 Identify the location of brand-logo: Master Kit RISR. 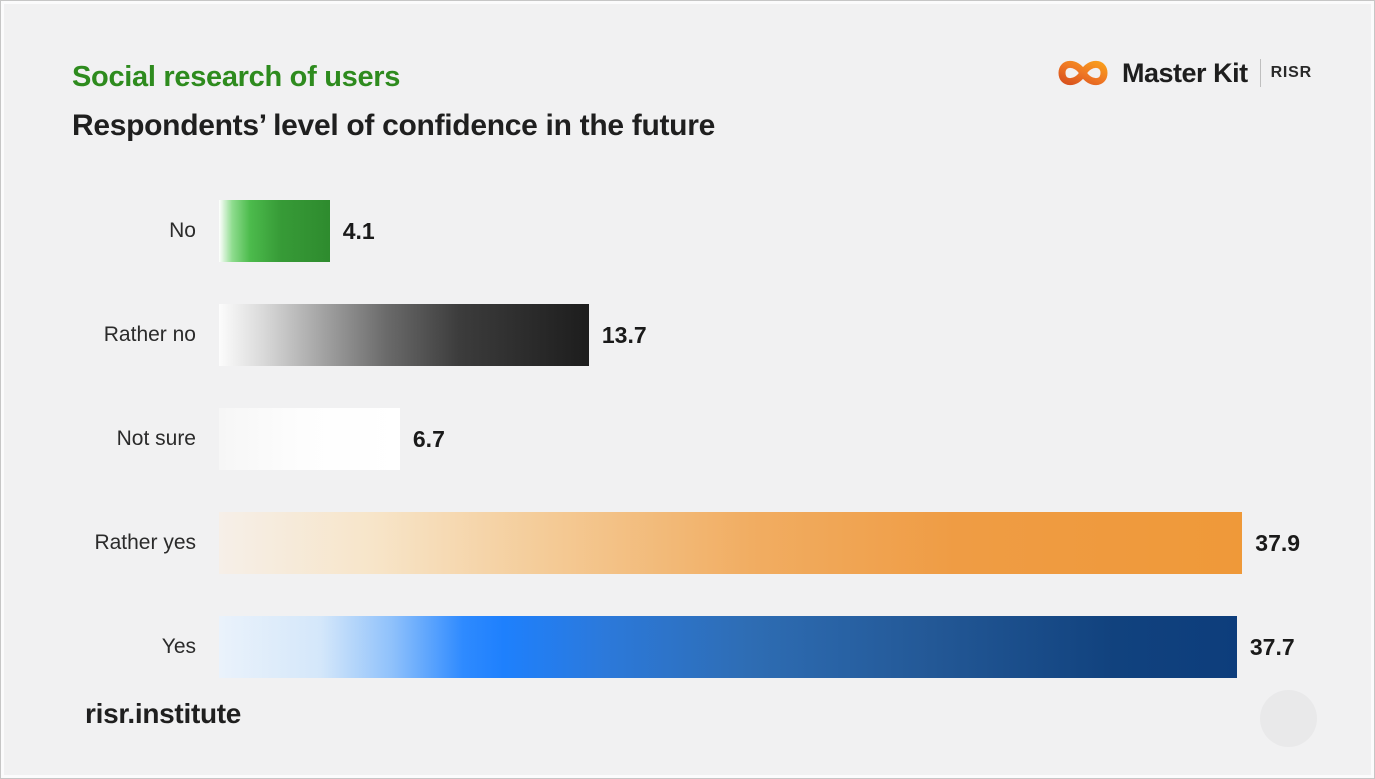
(1183, 73).